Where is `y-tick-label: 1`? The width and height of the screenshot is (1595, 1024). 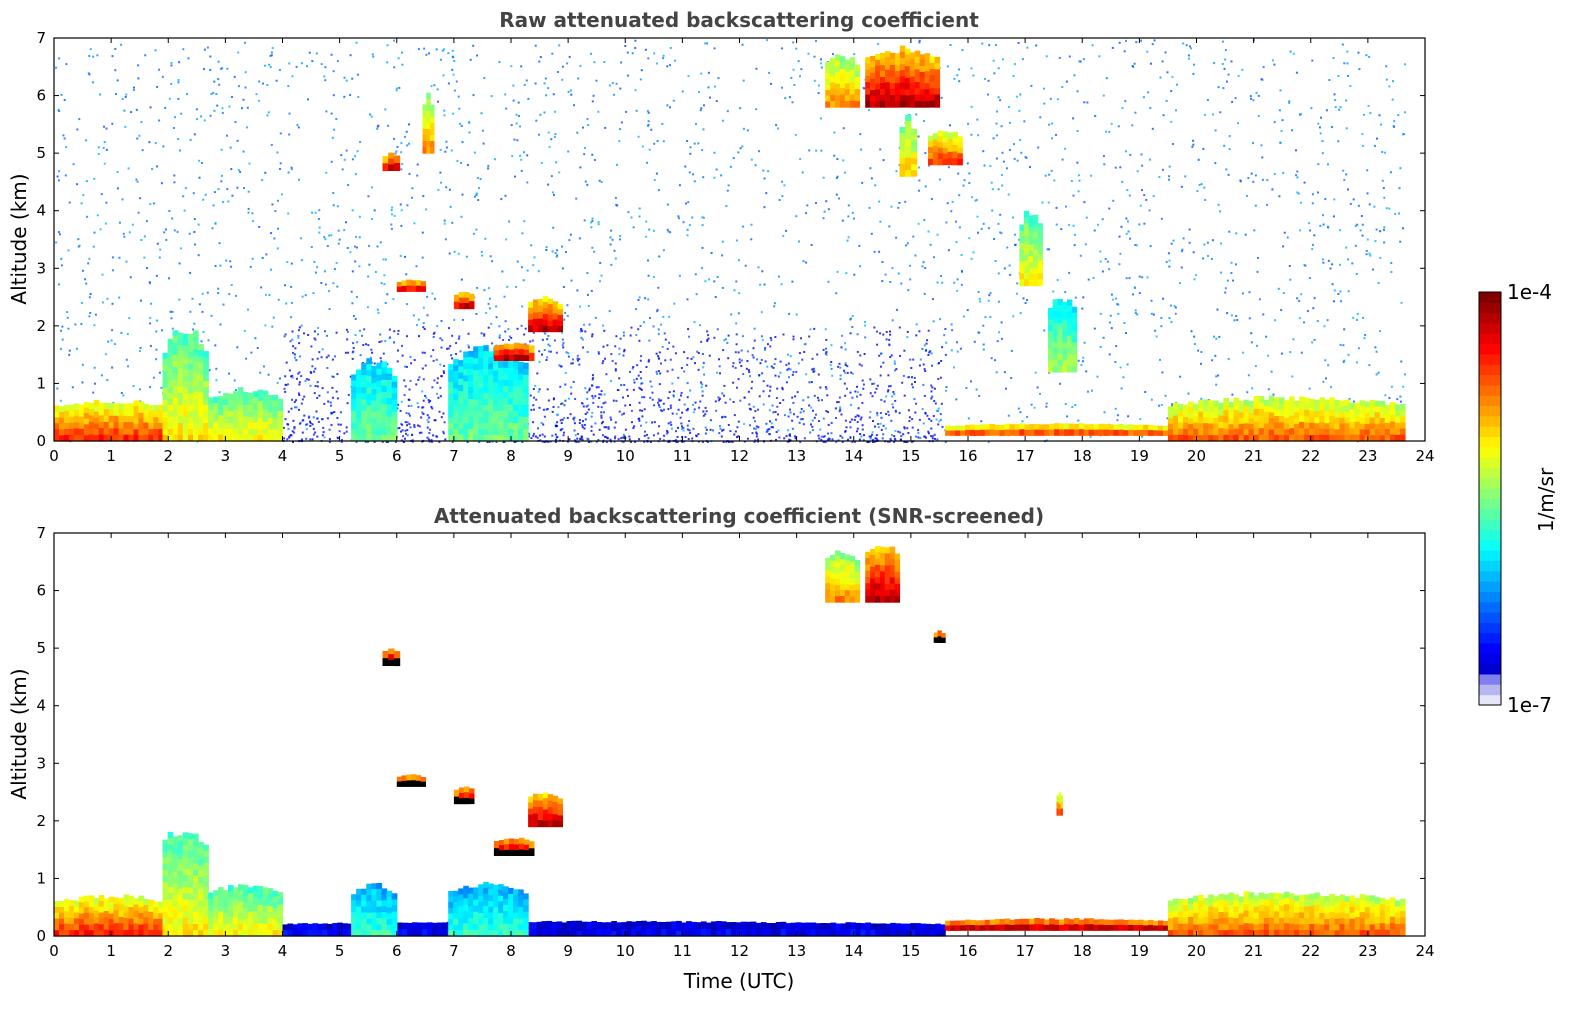 y-tick-label: 1 is located at coordinates (41, 878).